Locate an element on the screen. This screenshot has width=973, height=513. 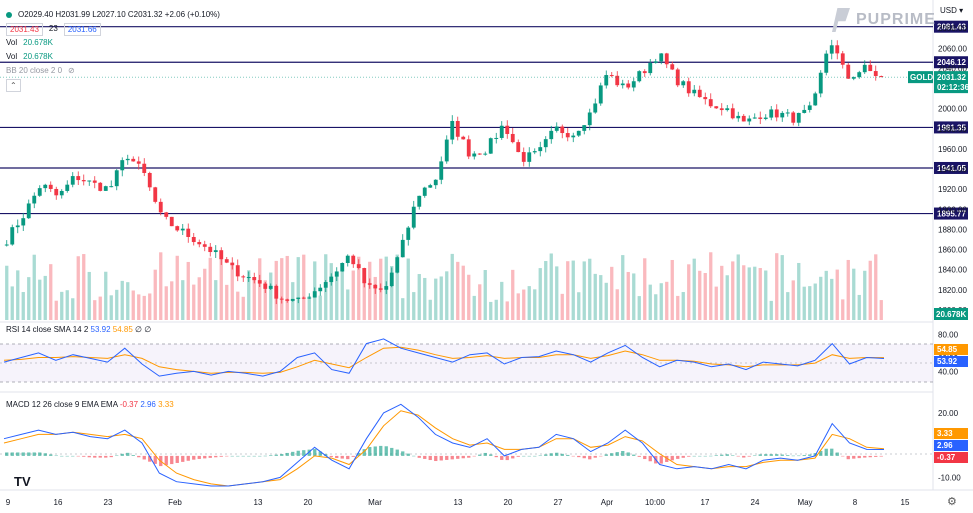
bb-indicator-label: BB 20 close 2 0 is located at coordinates (34, 70).